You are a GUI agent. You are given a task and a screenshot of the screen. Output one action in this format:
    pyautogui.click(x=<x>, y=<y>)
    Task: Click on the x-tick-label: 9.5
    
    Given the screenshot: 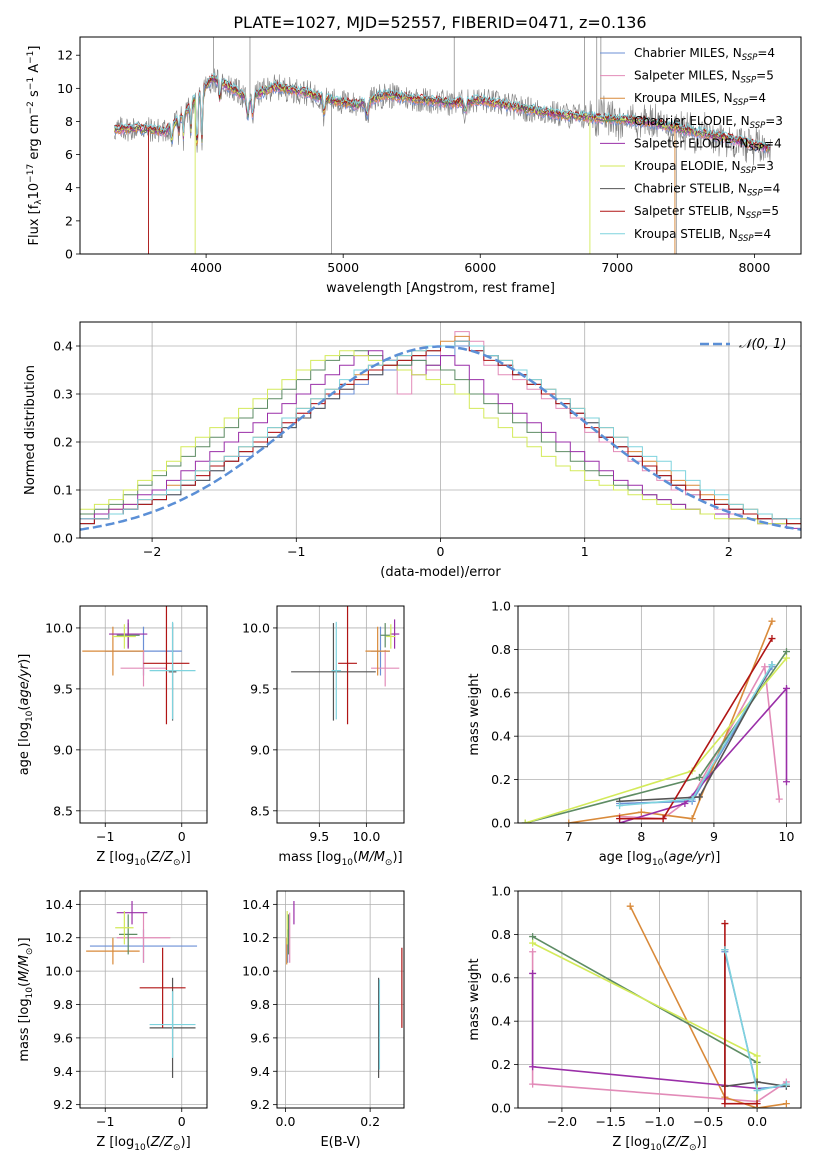 What is the action you would take?
    pyautogui.click(x=319, y=836)
    